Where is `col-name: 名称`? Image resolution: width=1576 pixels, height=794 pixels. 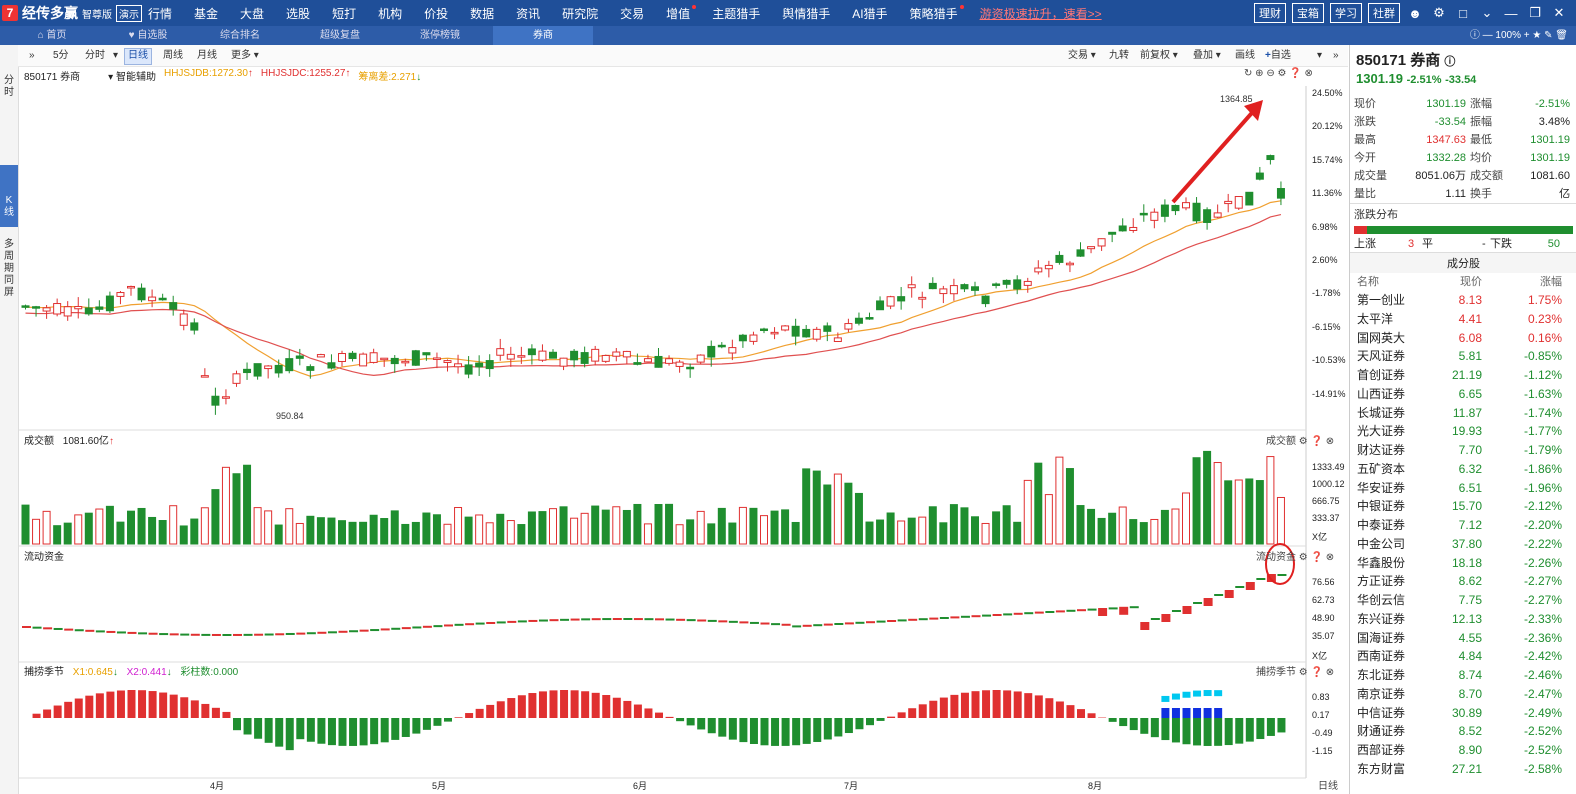 col-name: 名称 is located at coordinates (1368, 282).